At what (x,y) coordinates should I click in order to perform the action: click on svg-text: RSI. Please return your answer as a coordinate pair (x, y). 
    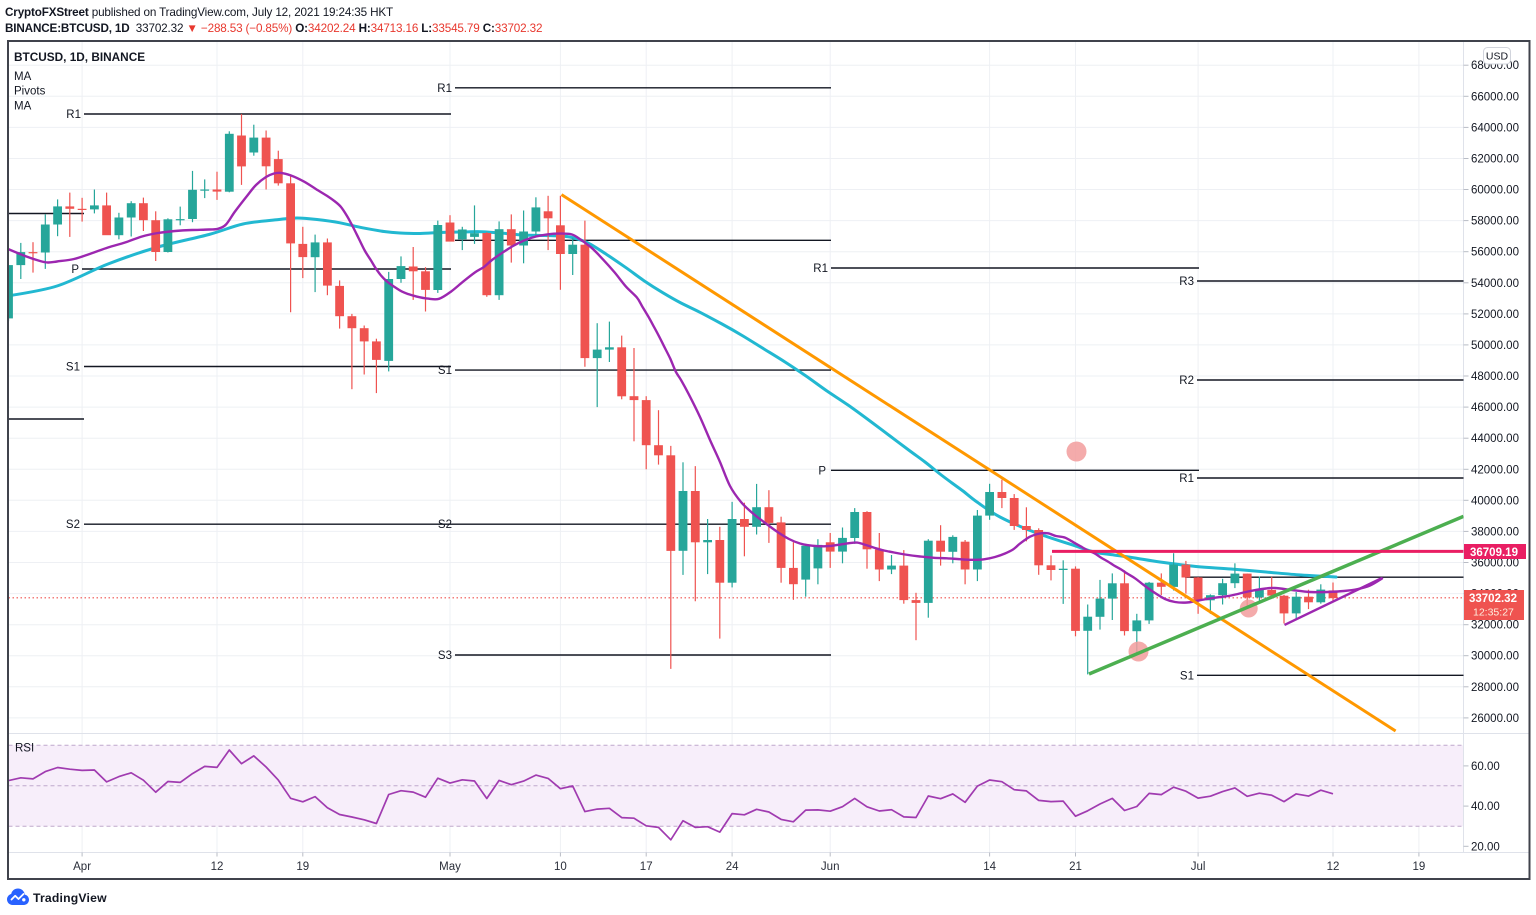
    Looking at the image, I should click on (24, 749).